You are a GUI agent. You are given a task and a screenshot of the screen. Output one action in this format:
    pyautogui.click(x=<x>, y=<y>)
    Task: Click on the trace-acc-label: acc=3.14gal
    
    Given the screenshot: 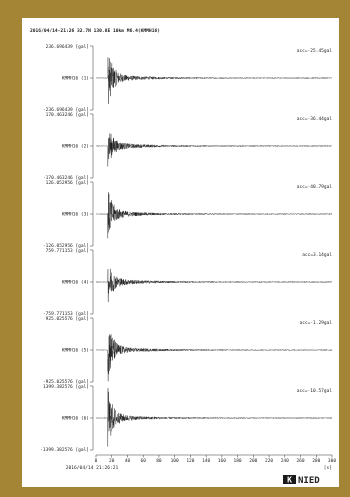 What is the action you would take?
    pyautogui.click(x=317, y=255)
    